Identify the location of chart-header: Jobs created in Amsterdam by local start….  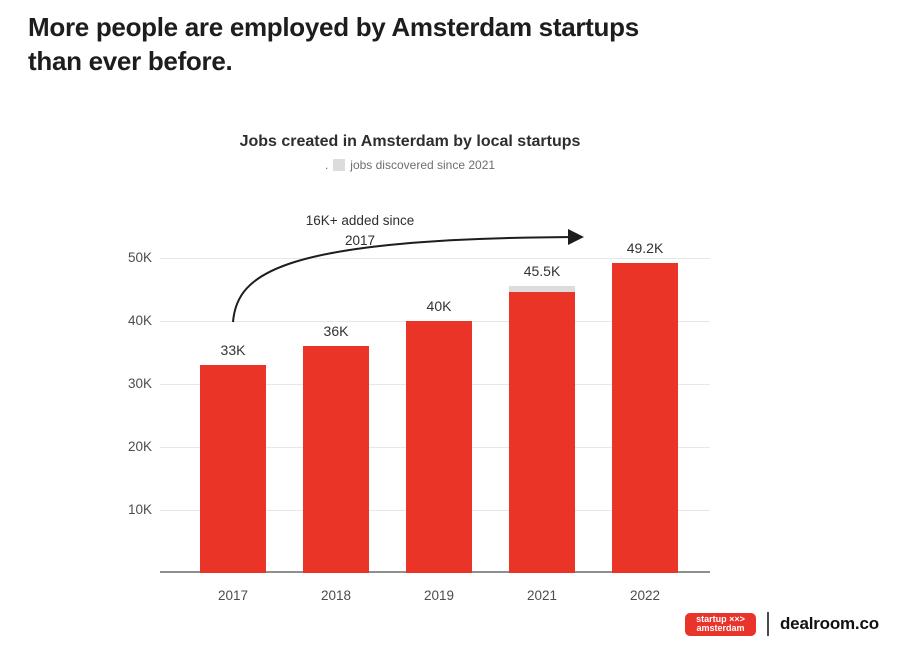
(410, 152).